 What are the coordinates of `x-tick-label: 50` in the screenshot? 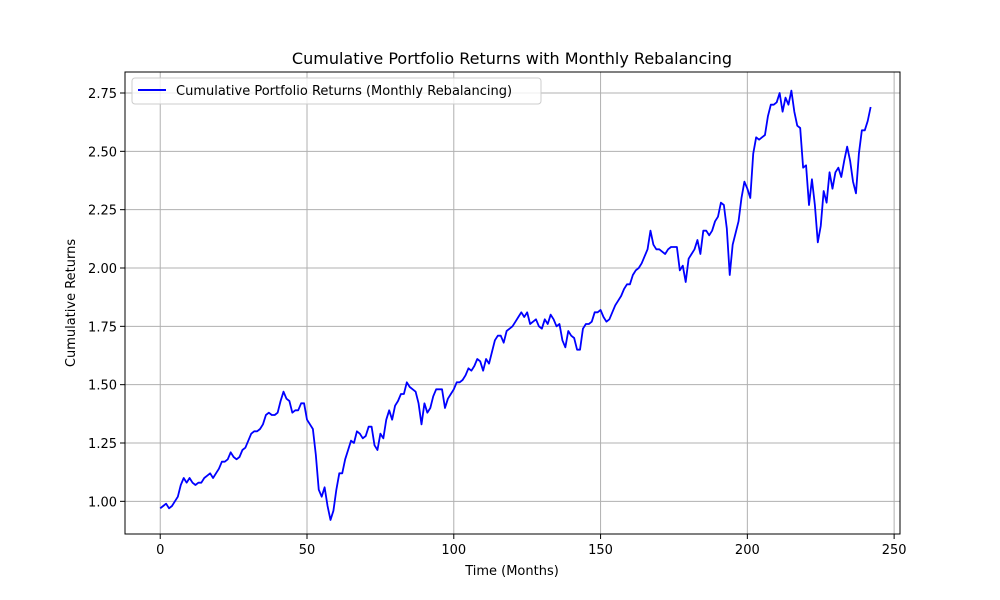 It's located at (307, 550).